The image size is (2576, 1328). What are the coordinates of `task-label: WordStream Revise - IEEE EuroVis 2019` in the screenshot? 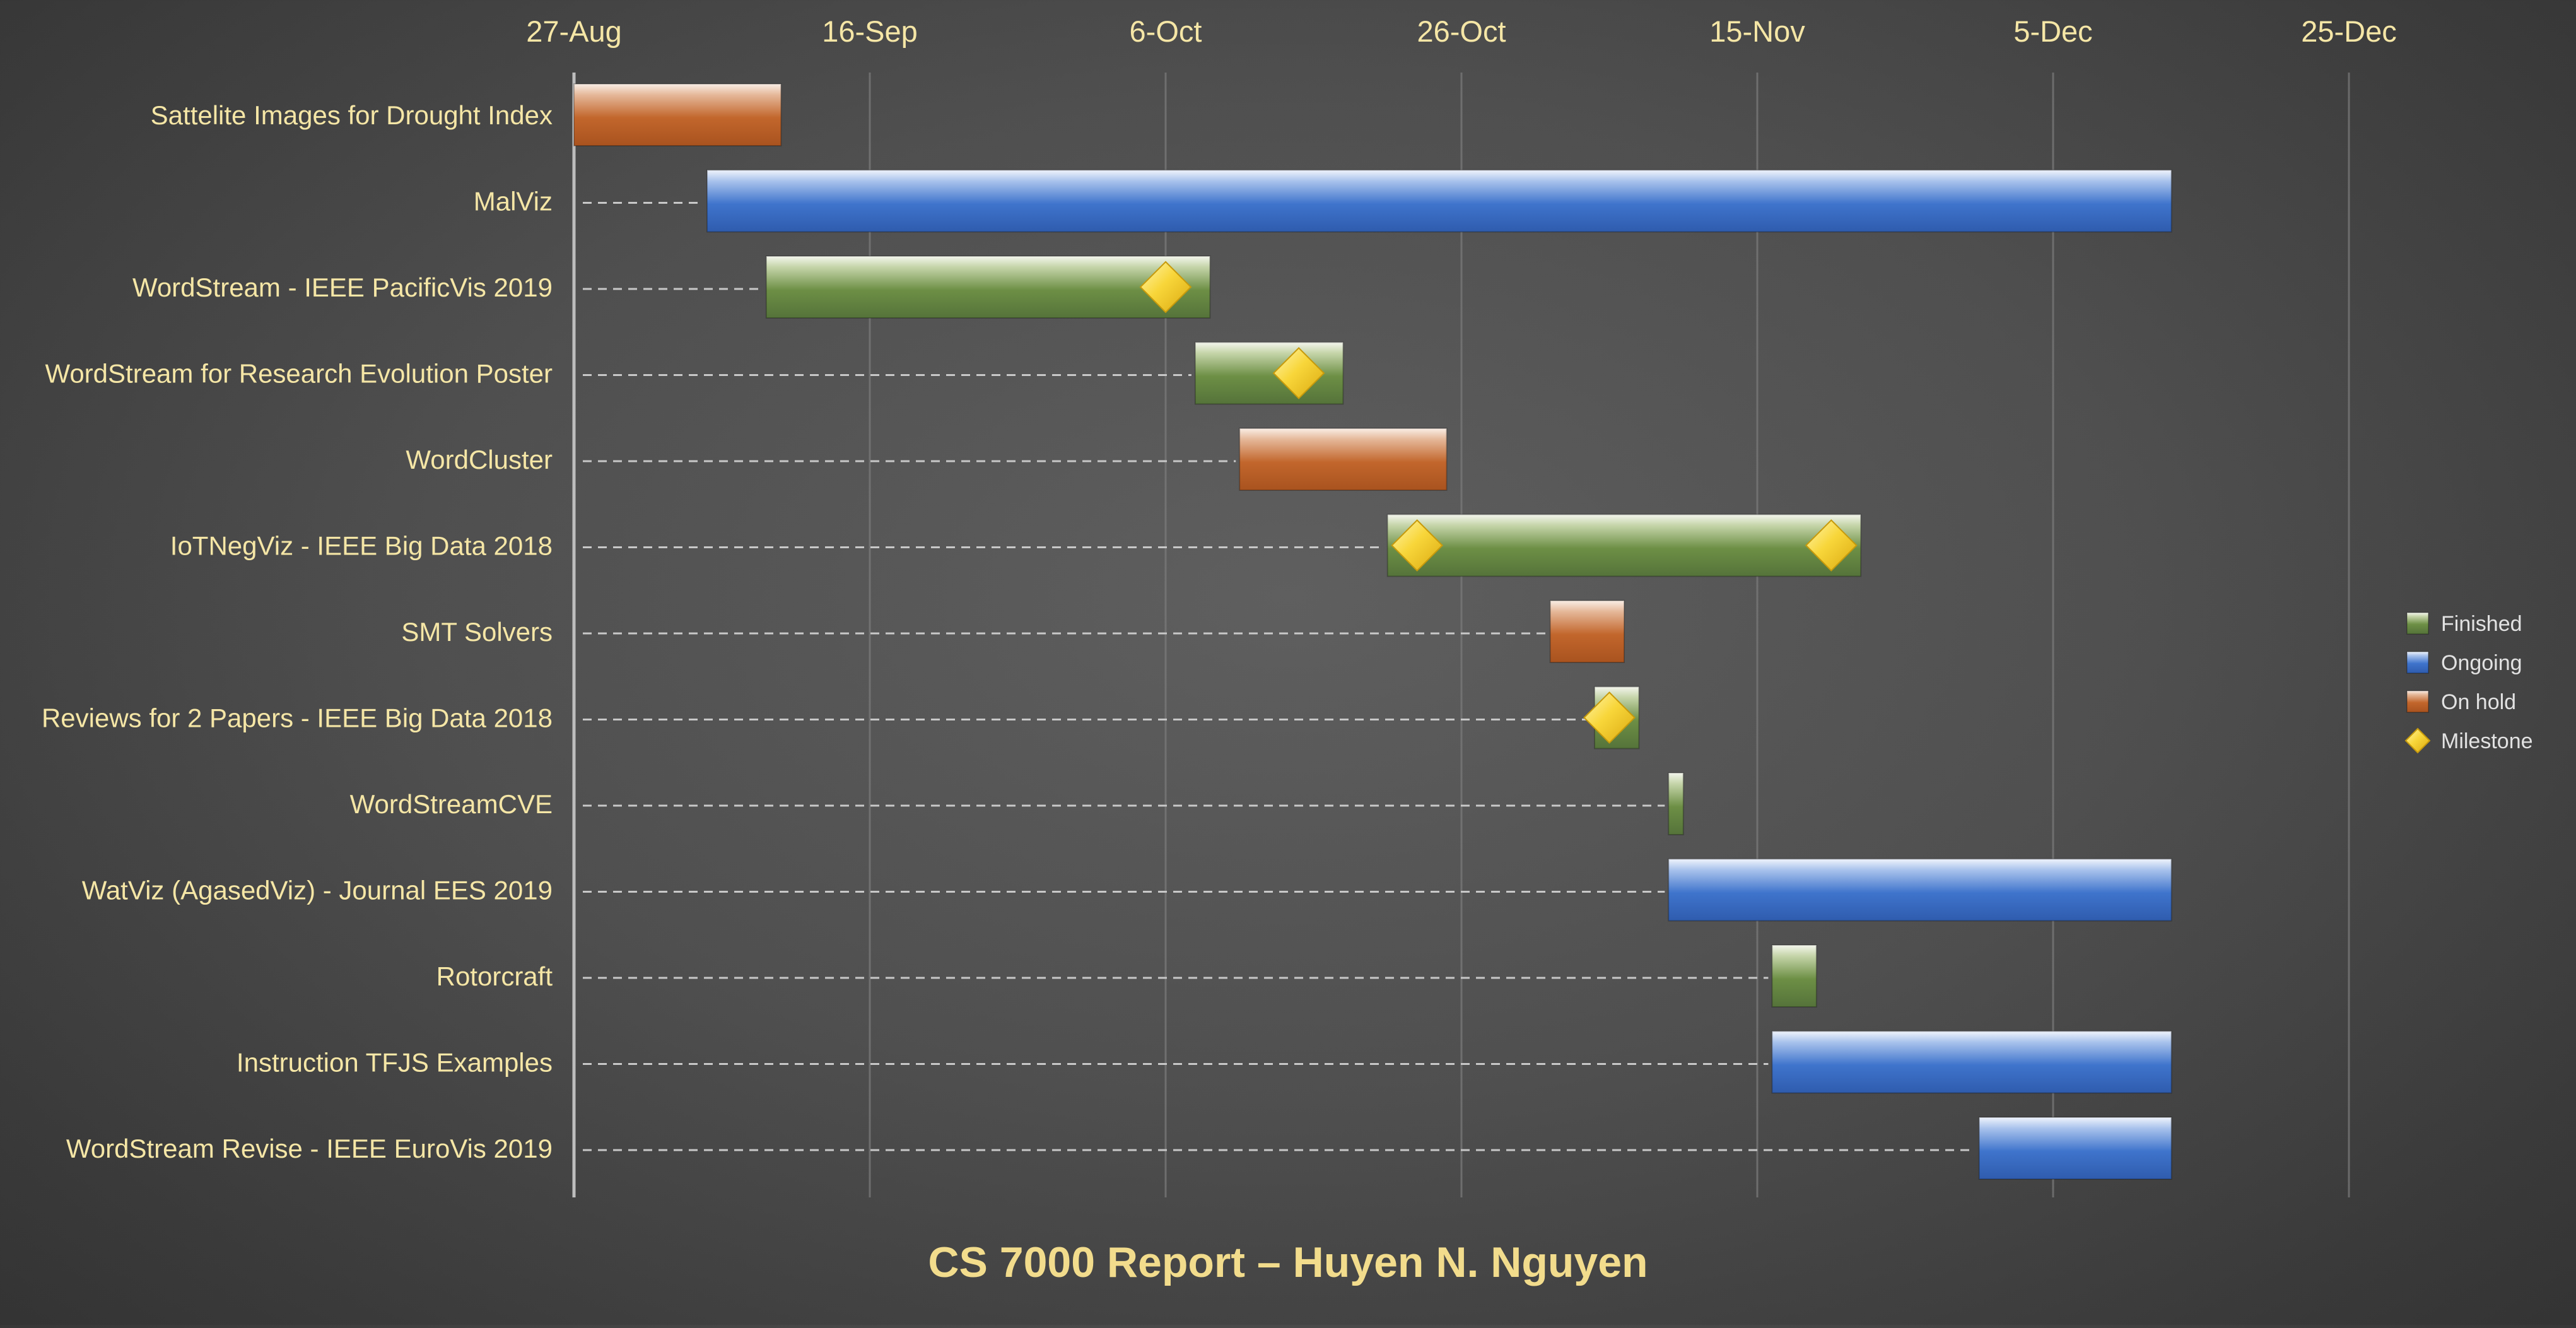 It's located at (309, 1148).